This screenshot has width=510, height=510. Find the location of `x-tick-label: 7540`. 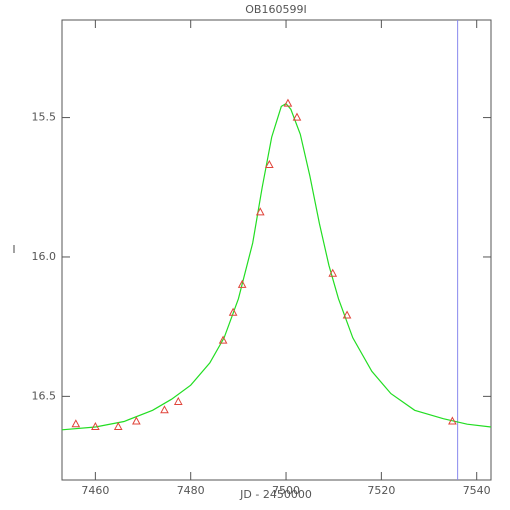

x-tick-label: 7540 is located at coordinates (477, 490).